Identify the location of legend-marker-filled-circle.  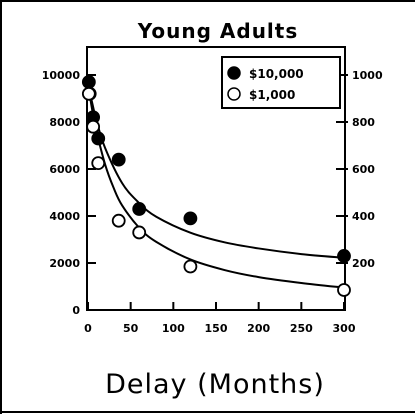
(234, 73).